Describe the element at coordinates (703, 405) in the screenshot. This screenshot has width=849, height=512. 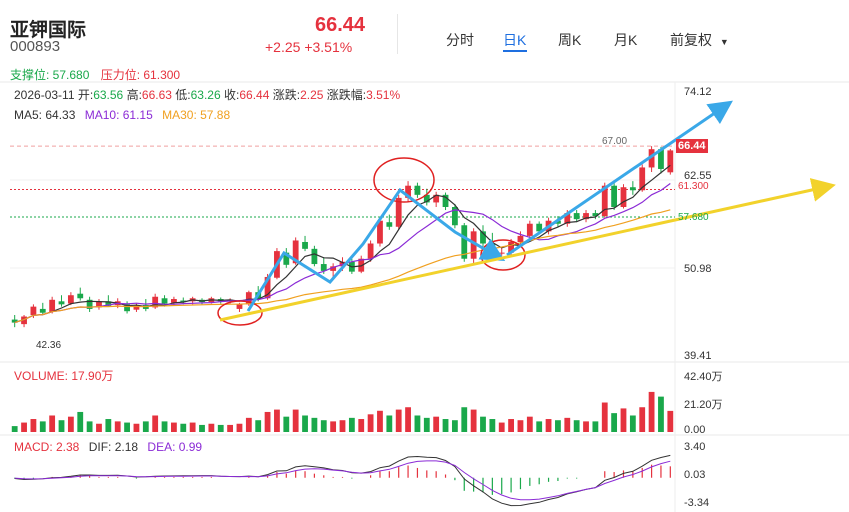
I see `volume-axis-mid: 21.20万` at that location.